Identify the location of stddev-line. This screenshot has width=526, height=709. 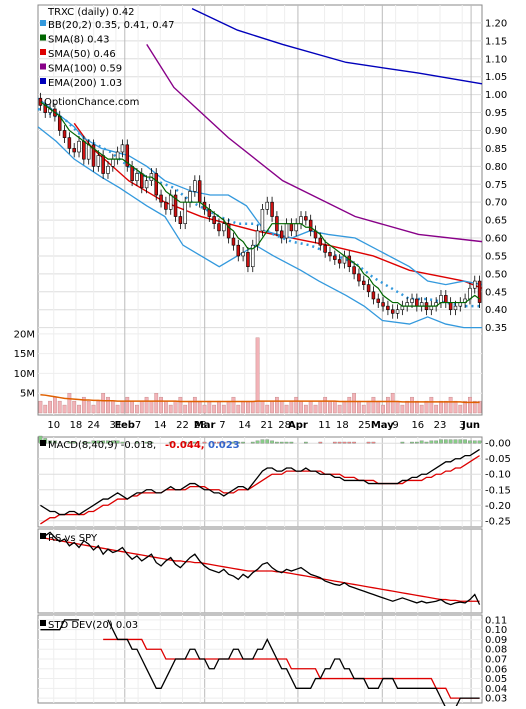
(60, 625).